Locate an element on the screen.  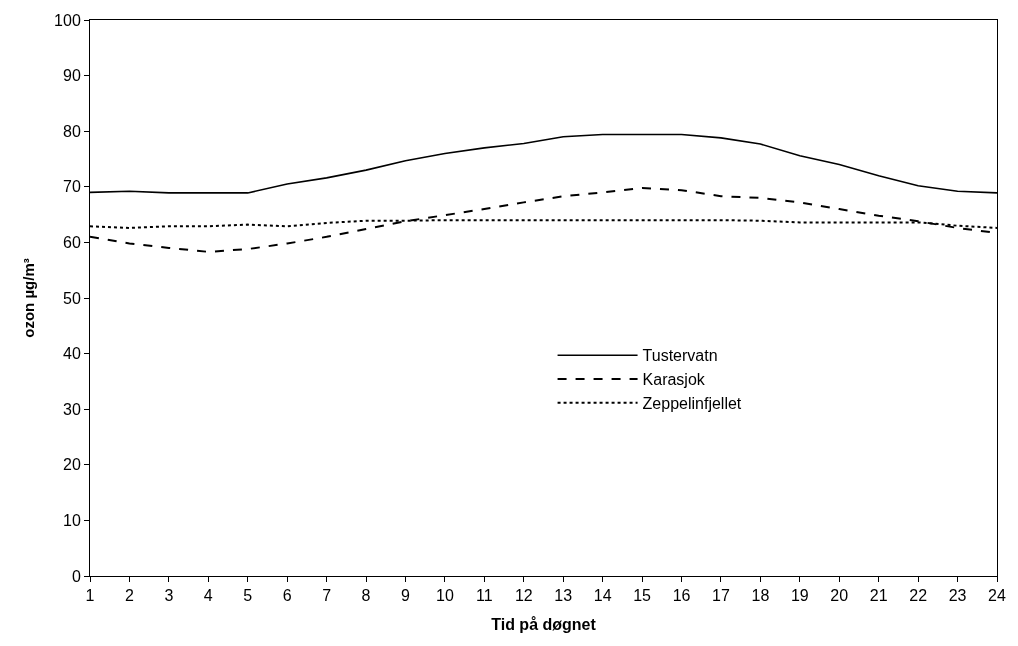
x-tick-label: 12 is located at coordinates (523, 596).